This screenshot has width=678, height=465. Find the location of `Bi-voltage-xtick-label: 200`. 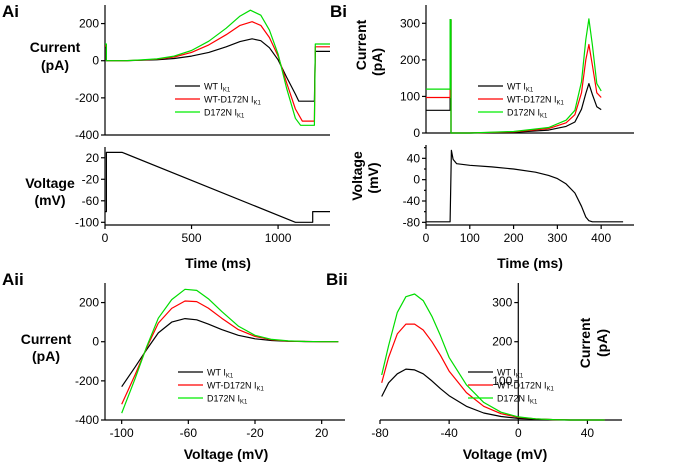

Bi-voltage-xtick-label: 200 is located at coordinates (514, 238).